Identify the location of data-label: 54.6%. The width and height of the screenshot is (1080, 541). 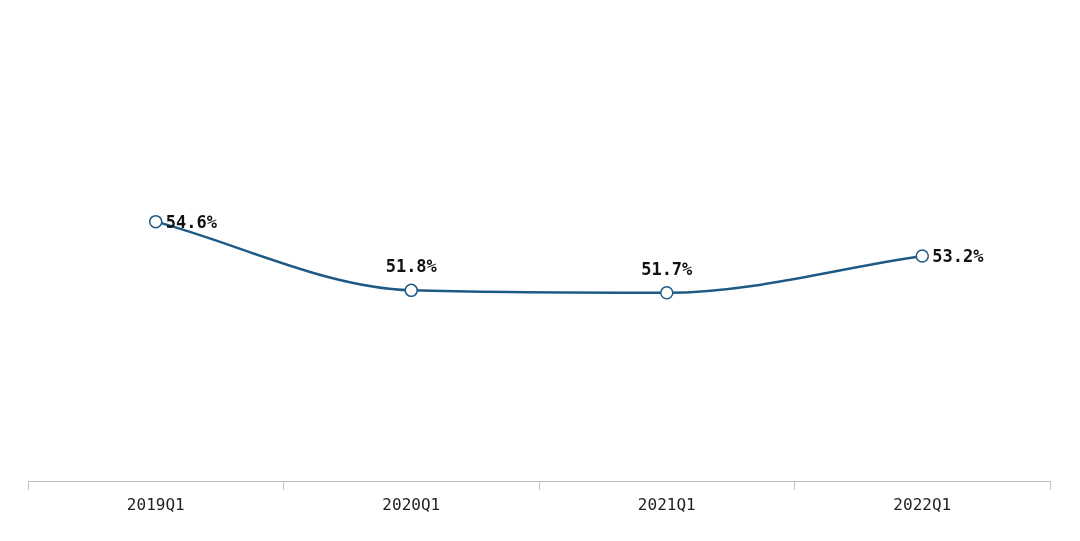
(191, 222).